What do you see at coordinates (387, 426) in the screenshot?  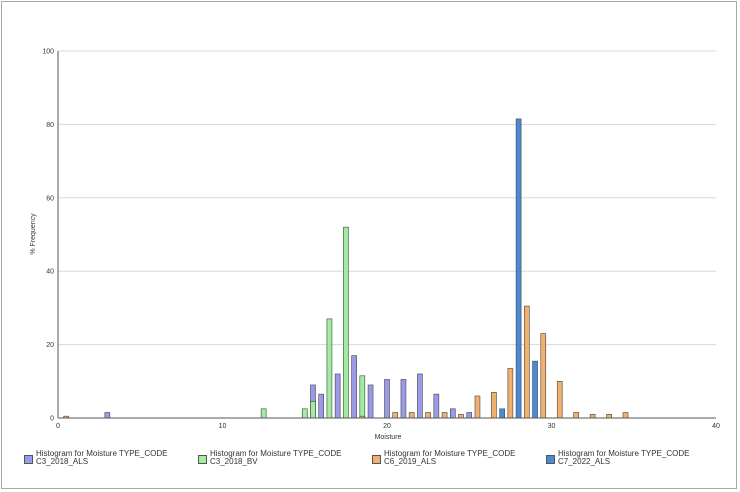 I see `x-tick-label: 20` at bounding box center [387, 426].